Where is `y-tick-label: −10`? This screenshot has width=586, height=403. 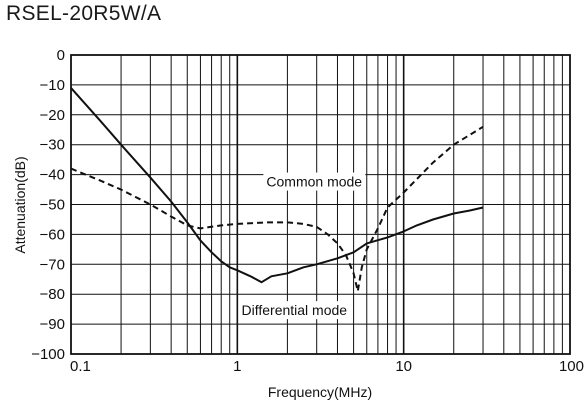 y-tick-label: −10 is located at coordinates (52, 85).